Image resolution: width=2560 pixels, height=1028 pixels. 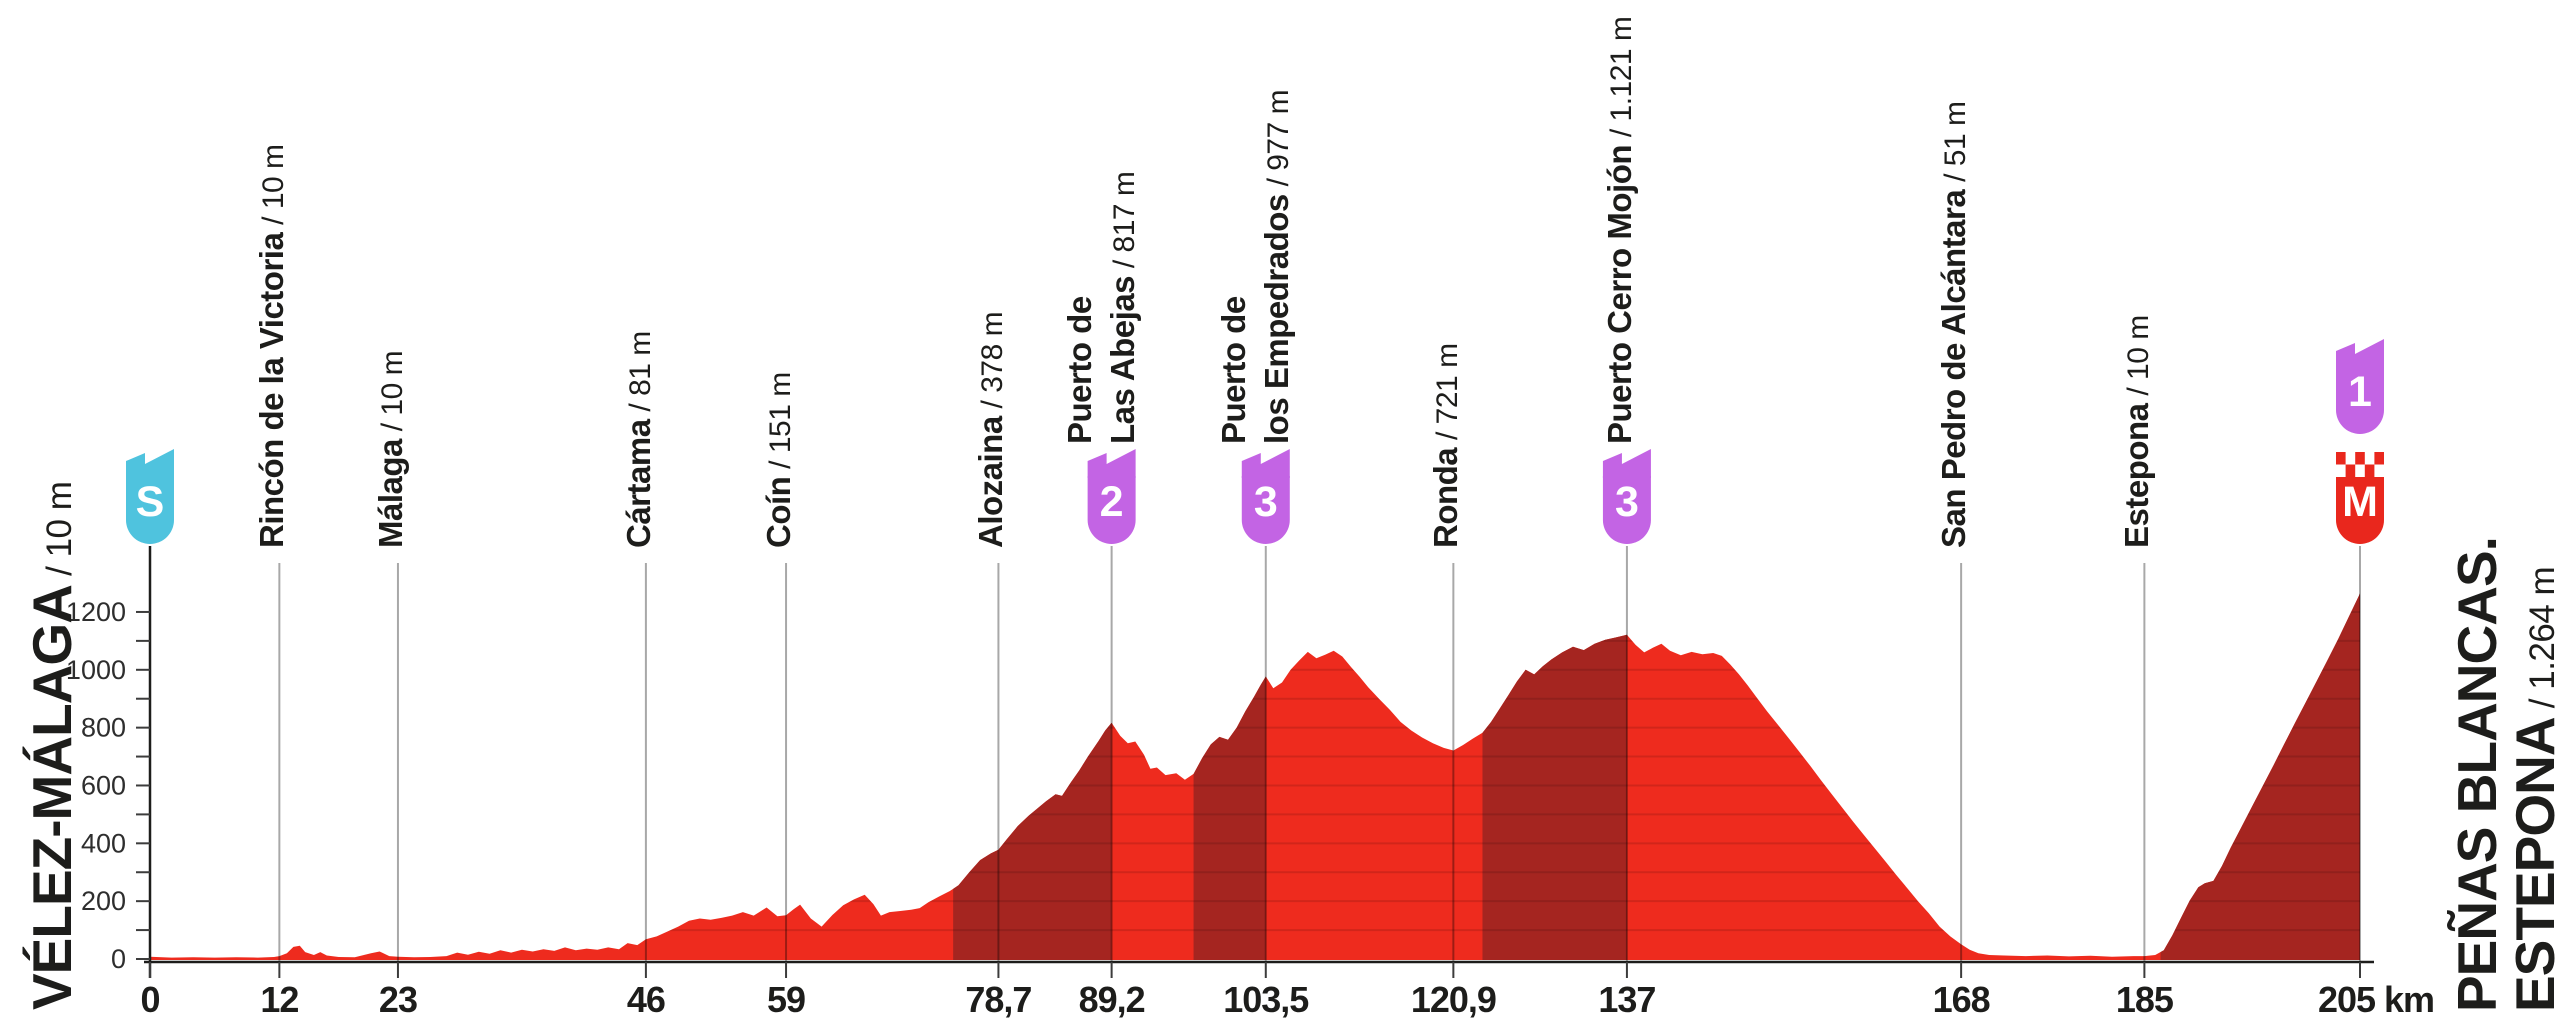 What do you see at coordinates (398, 999) in the screenshot?
I see `x-tick-label: 23` at bounding box center [398, 999].